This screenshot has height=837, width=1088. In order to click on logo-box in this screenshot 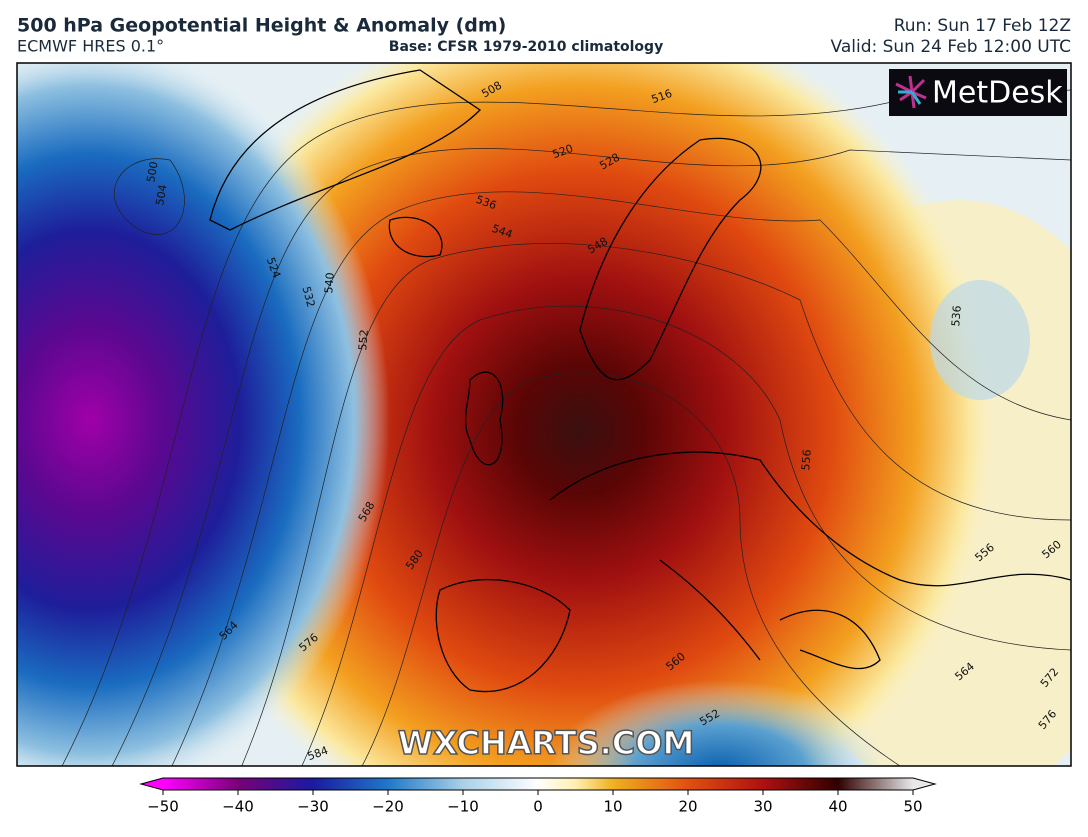, I will do `click(978, 92)`.